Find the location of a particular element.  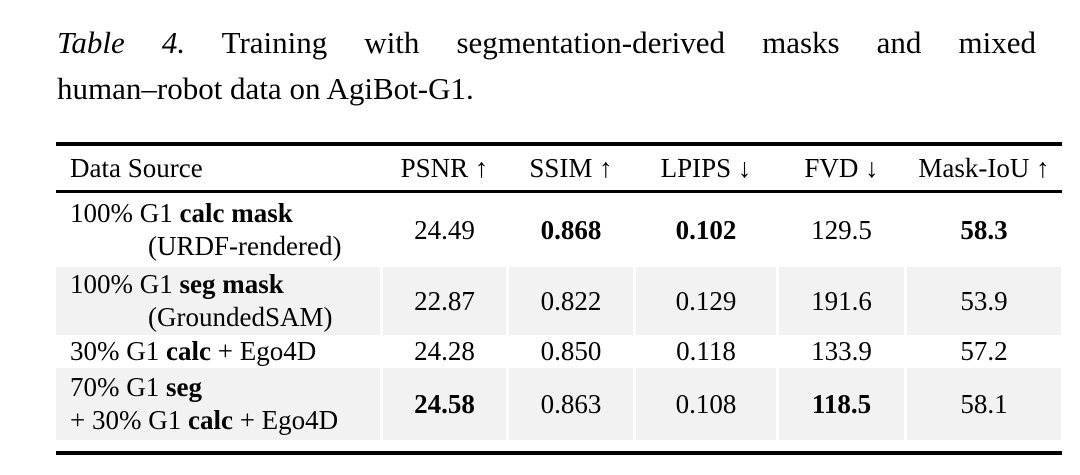

ssim-value: 0.850 is located at coordinates (571, 351).